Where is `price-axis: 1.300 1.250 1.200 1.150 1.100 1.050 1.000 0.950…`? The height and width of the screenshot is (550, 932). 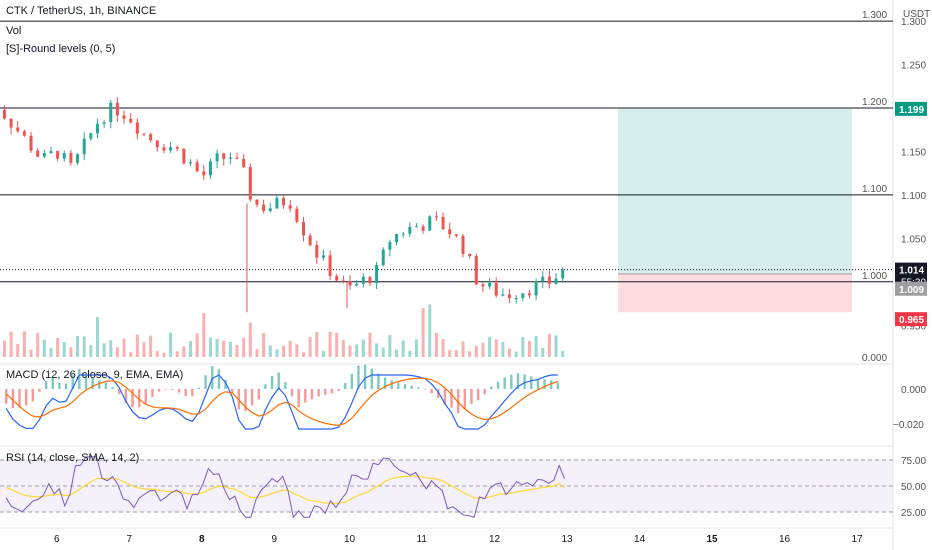
price-axis: 1.300 1.250 1.200 1.150 1.100 1.050 1.000 0.950… is located at coordinates (894, 268).